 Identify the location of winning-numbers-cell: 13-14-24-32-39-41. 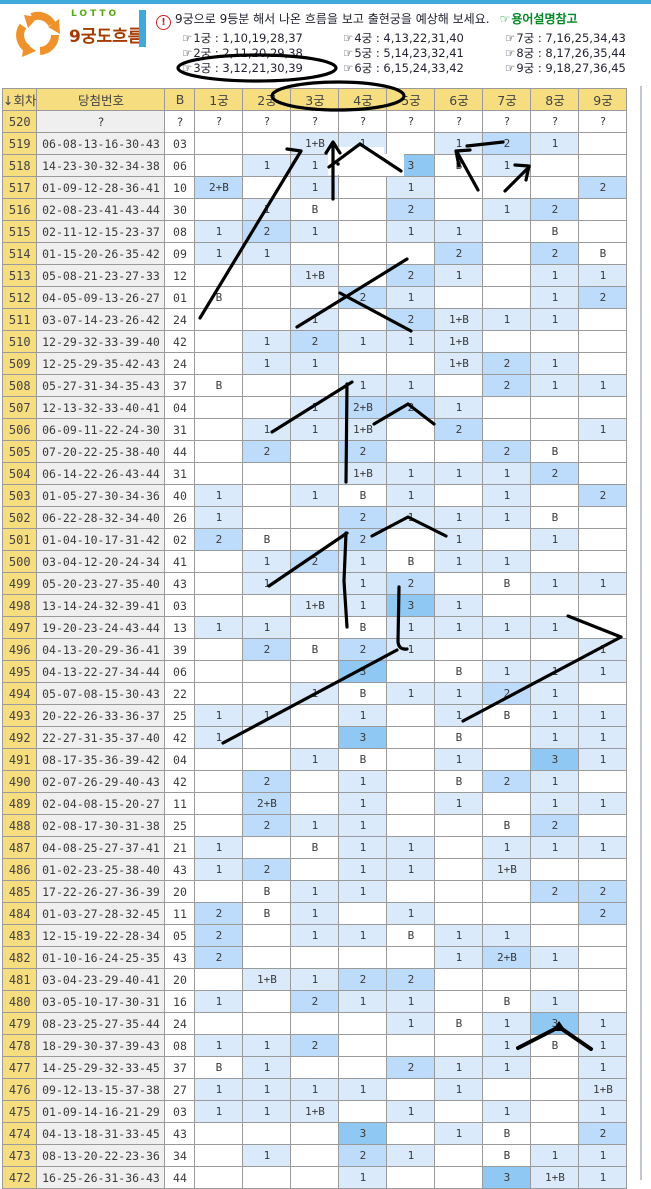
(101, 605).